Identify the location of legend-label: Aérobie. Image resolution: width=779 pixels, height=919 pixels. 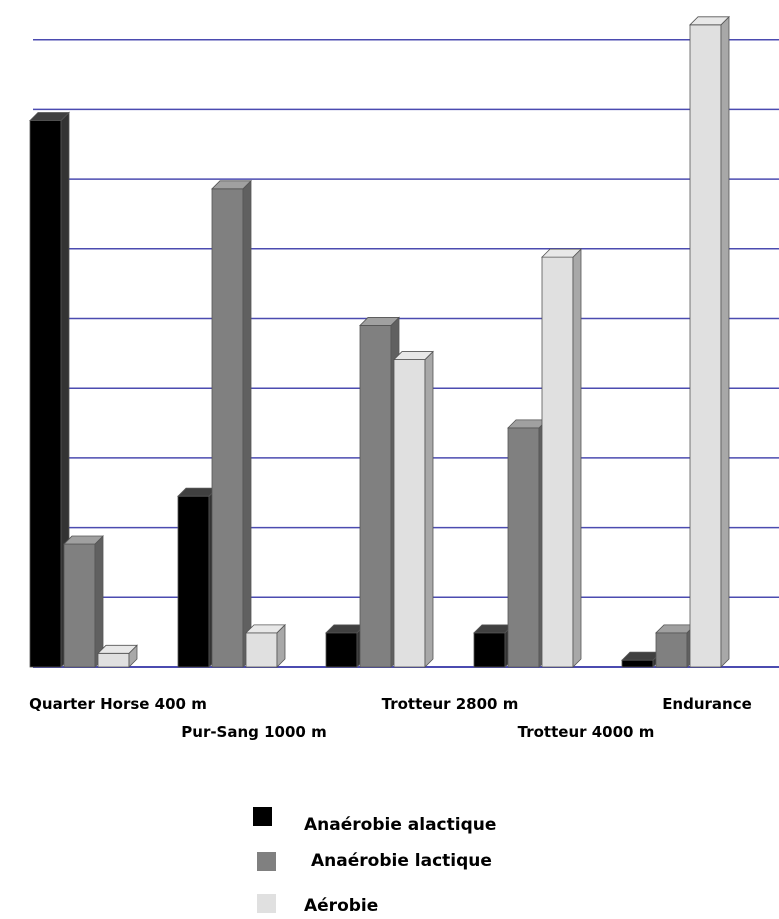
(341, 906).